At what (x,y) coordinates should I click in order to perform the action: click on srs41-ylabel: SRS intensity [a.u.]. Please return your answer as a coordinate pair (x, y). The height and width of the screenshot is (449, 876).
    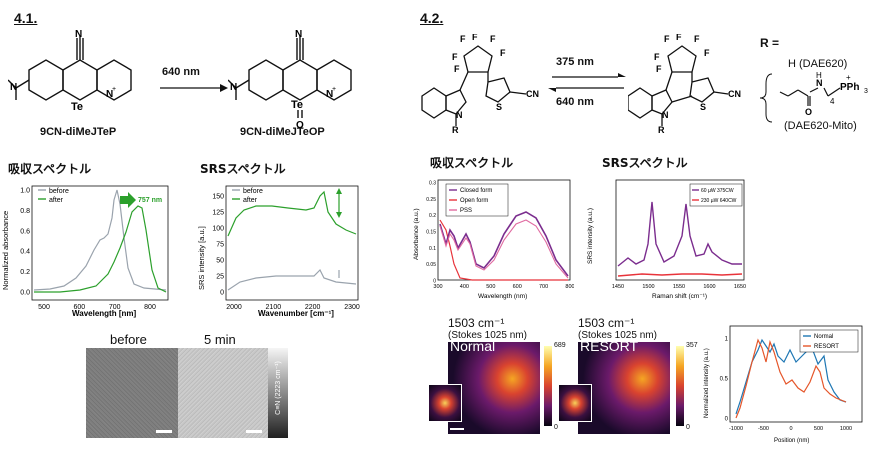
    Looking at the image, I should click on (201, 258).